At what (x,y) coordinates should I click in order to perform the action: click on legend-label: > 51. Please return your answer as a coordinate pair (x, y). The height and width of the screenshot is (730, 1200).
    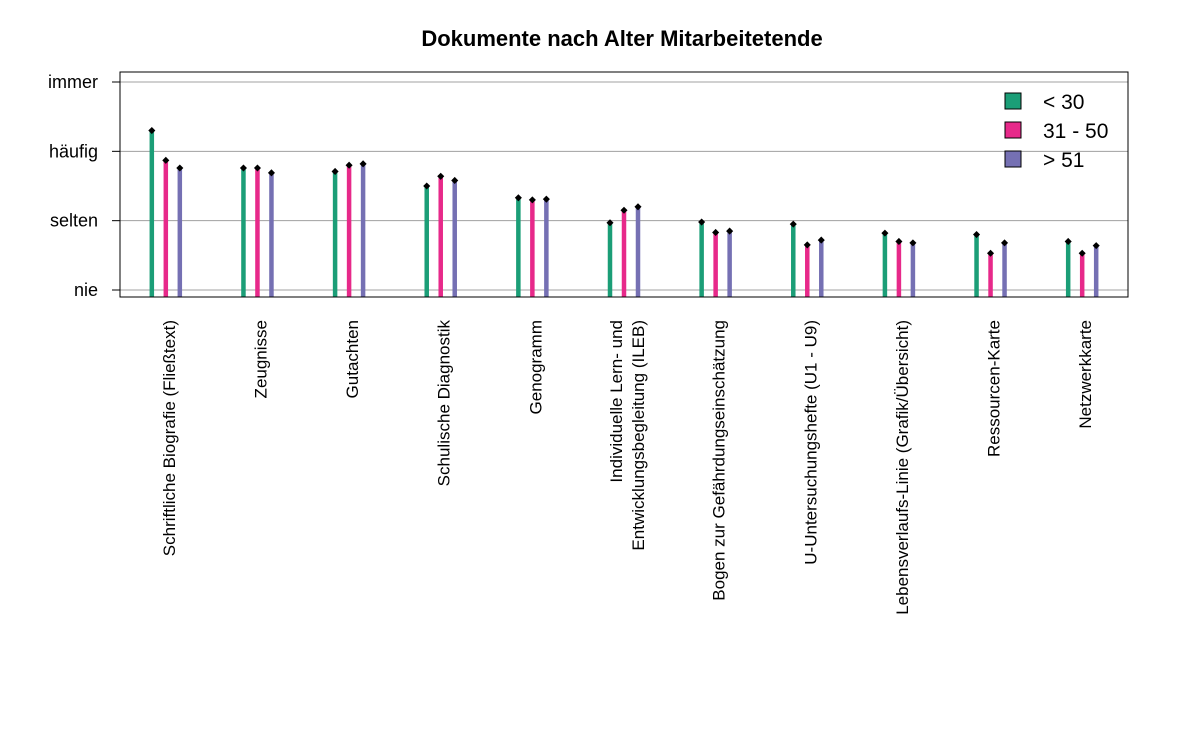
    Looking at the image, I should click on (1063, 160).